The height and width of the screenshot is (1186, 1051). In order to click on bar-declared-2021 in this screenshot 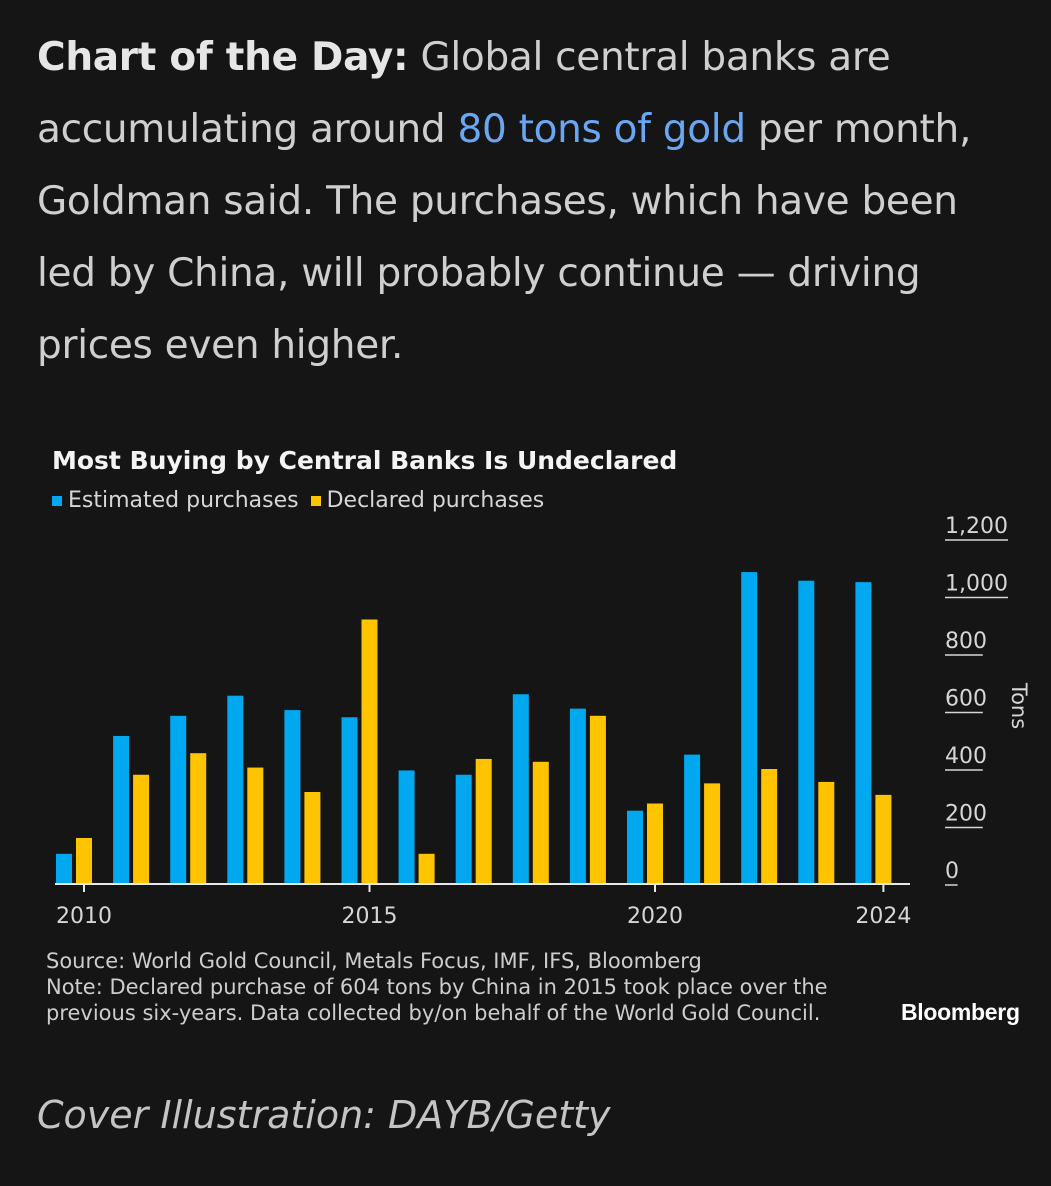, I will do `click(712, 833)`.